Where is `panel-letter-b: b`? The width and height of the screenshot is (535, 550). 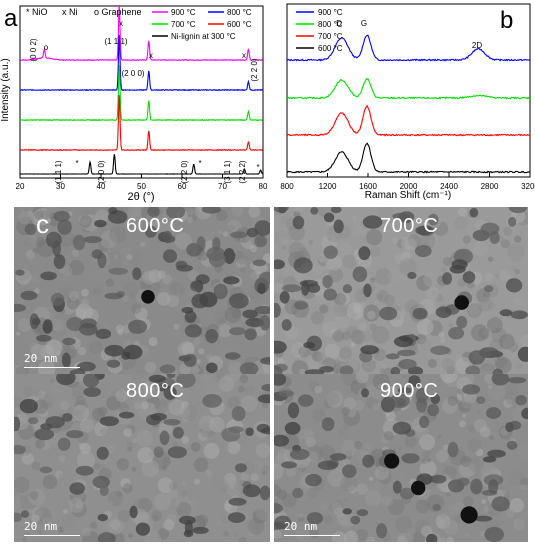 panel-letter-b: b is located at coordinates (506, 20).